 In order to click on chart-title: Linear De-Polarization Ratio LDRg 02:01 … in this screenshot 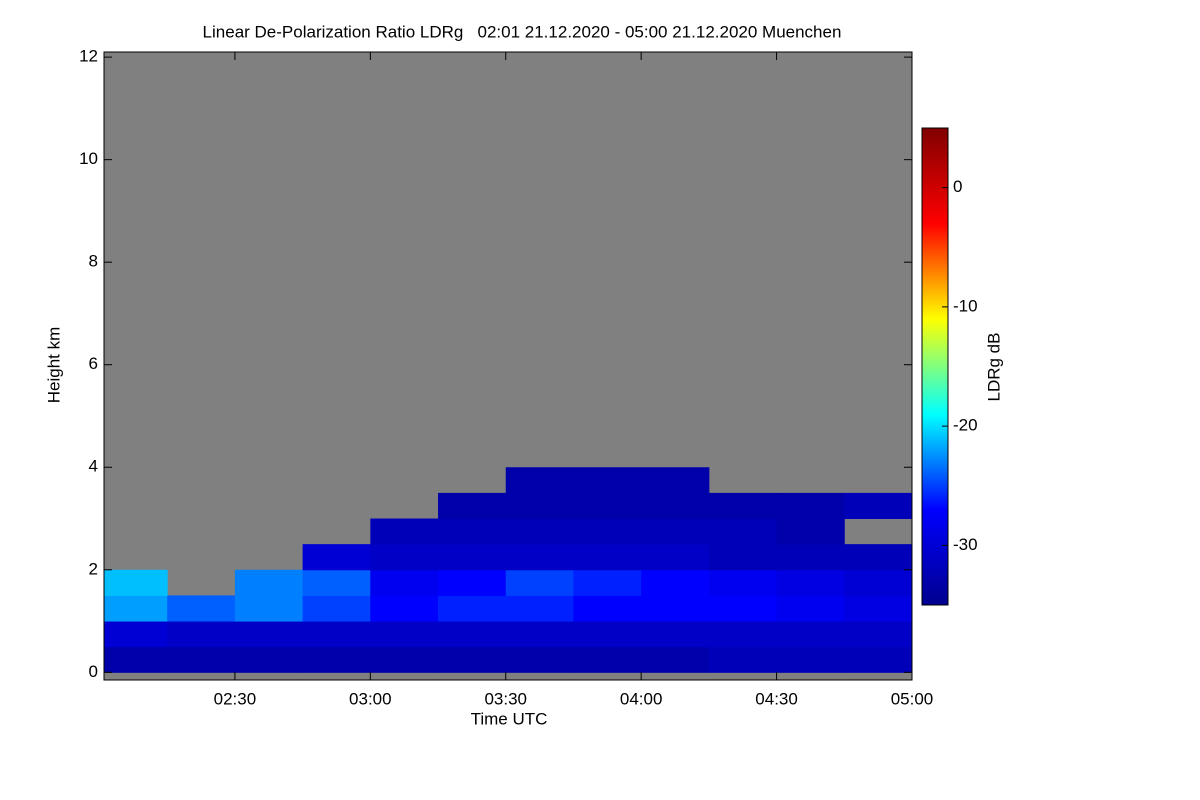, I will do `click(522, 31)`.